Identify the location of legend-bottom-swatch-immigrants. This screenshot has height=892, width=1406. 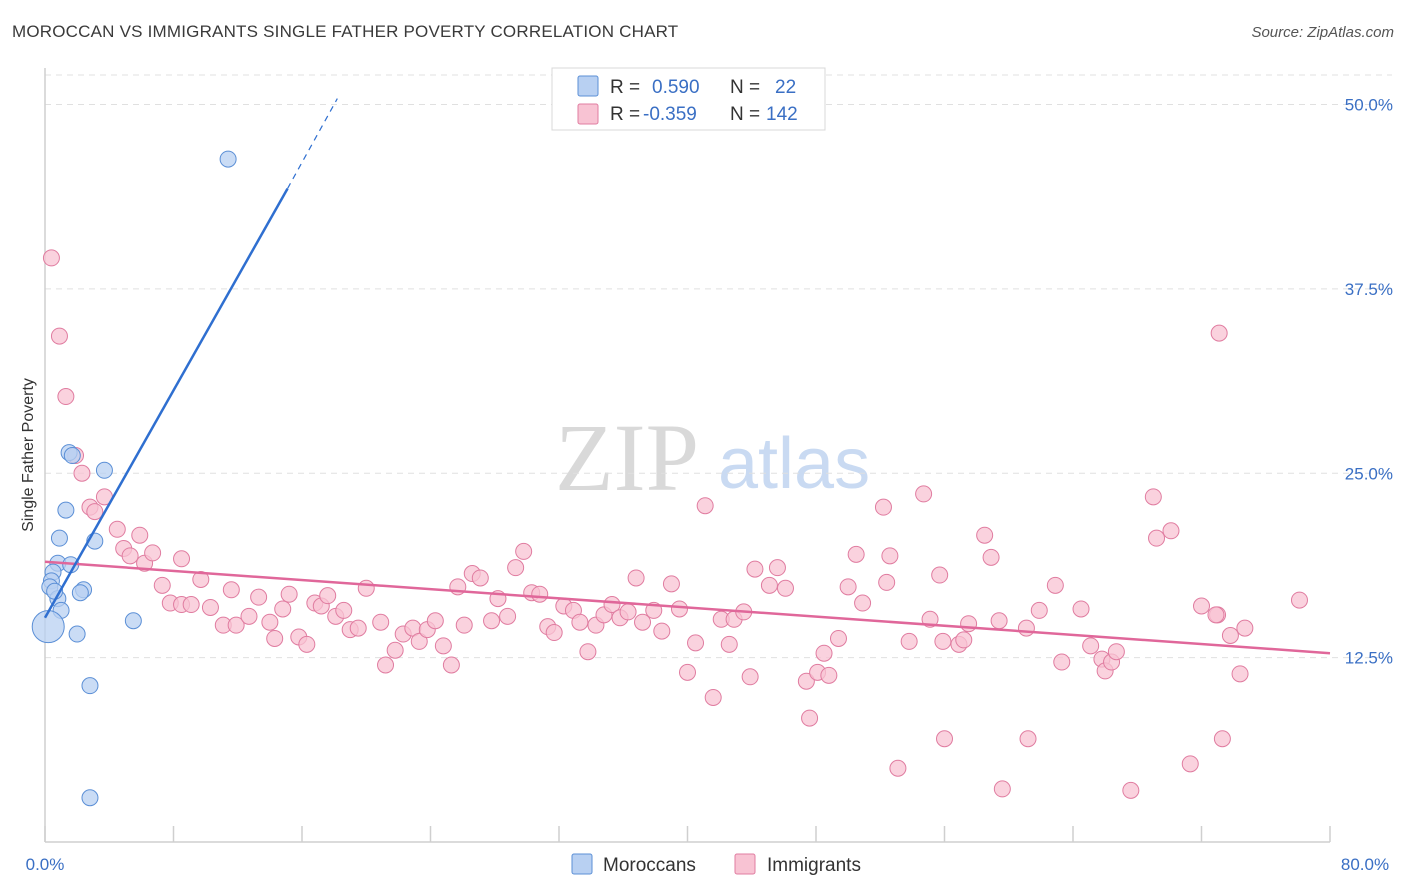
(745, 864).